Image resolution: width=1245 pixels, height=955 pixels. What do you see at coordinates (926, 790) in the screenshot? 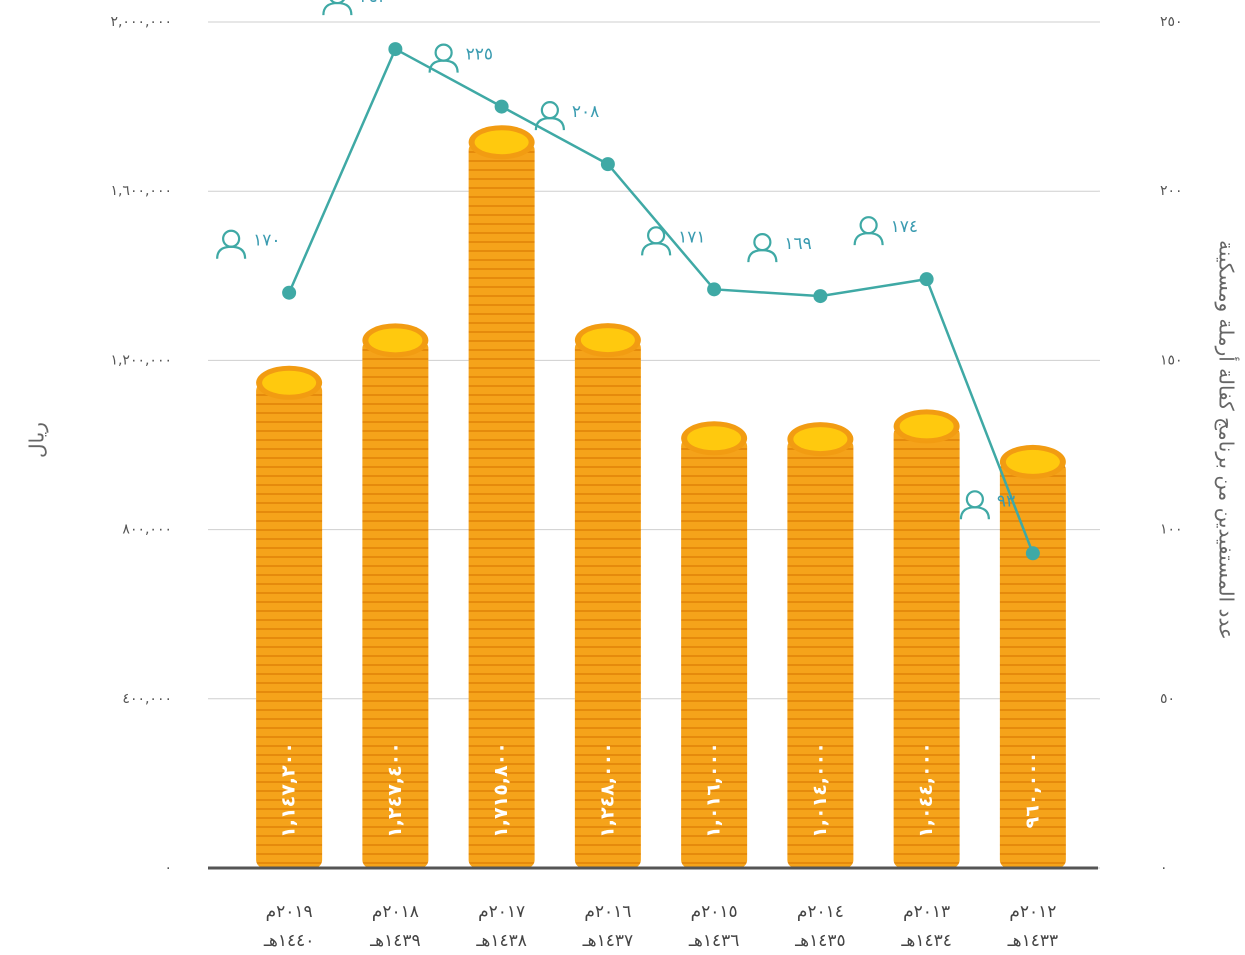
I see `value-label: ١,٠٤٤,٠٠٠` at bounding box center [926, 790].